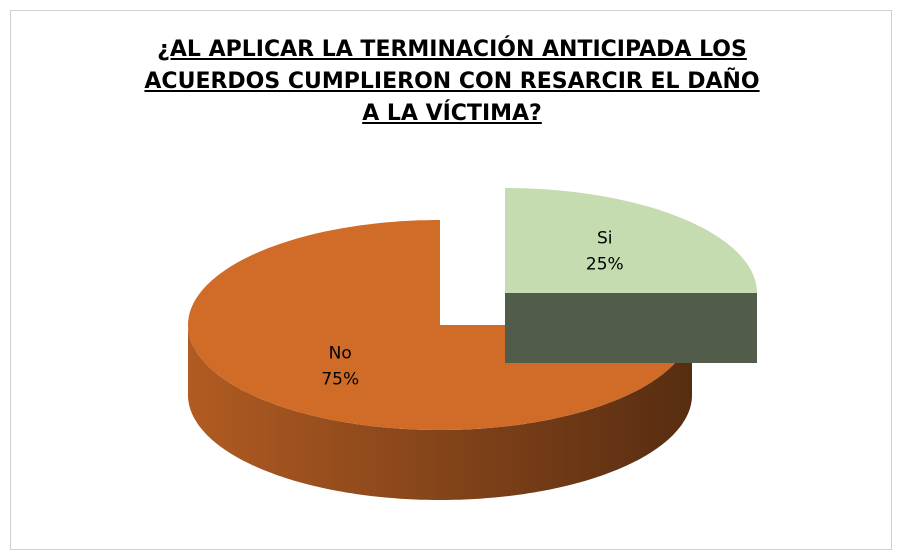  I want to click on slice: Si 25%, so click(631, 275).